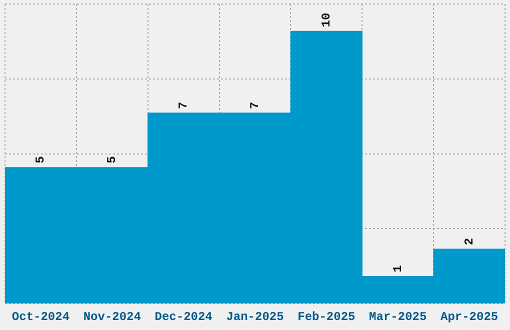  I want to click on x-tick-label: Dec-2024, so click(183, 317).